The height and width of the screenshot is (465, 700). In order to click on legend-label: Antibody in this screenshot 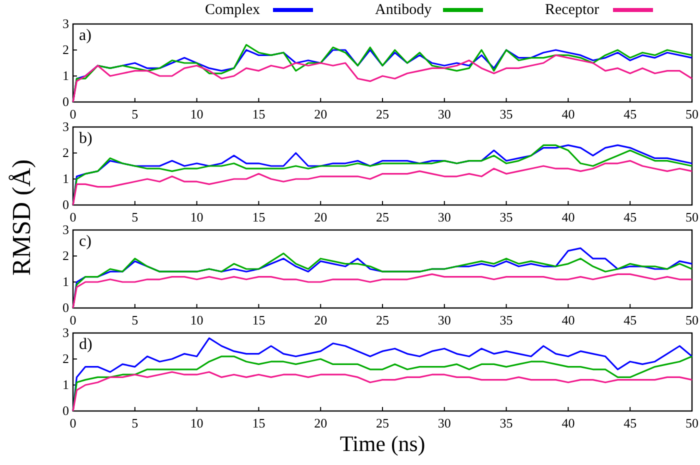, I will do `click(403, 10)`.